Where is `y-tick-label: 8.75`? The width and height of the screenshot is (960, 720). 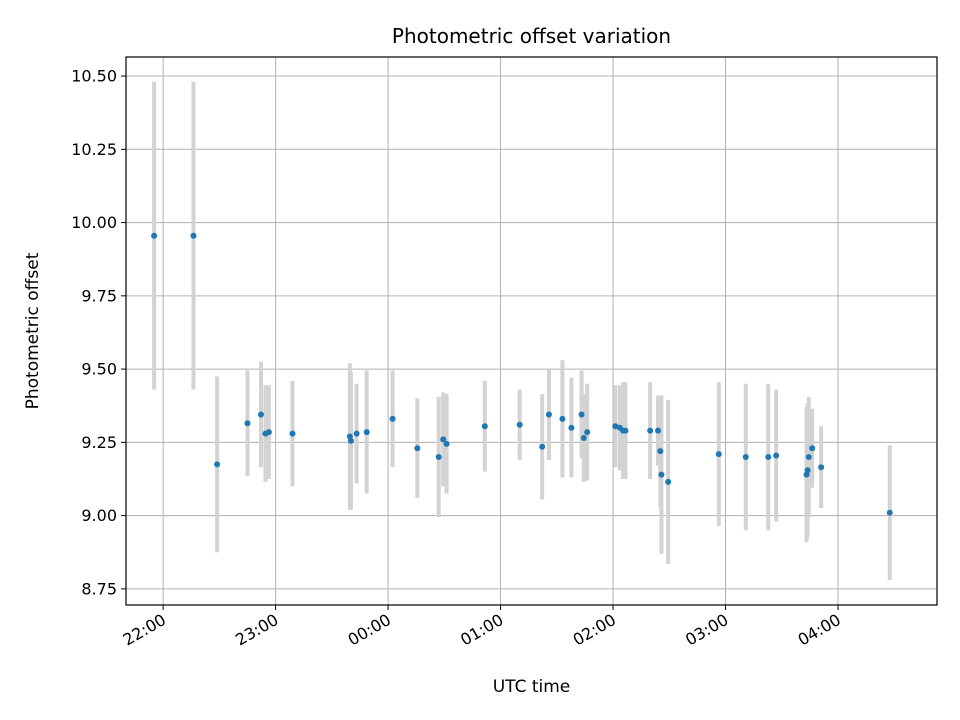
y-tick-label: 8.75 is located at coordinates (99, 588).